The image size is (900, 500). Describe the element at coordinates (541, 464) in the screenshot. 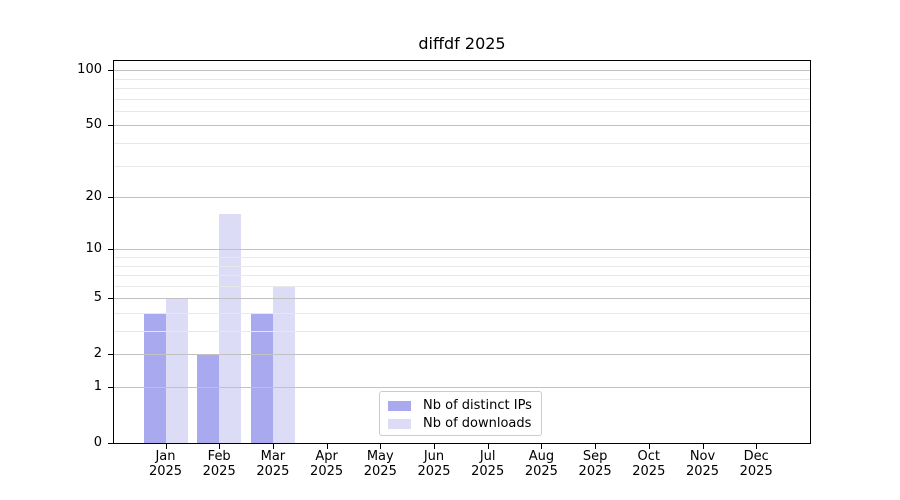

I see `x-tick-label: Aug 2025` at that location.